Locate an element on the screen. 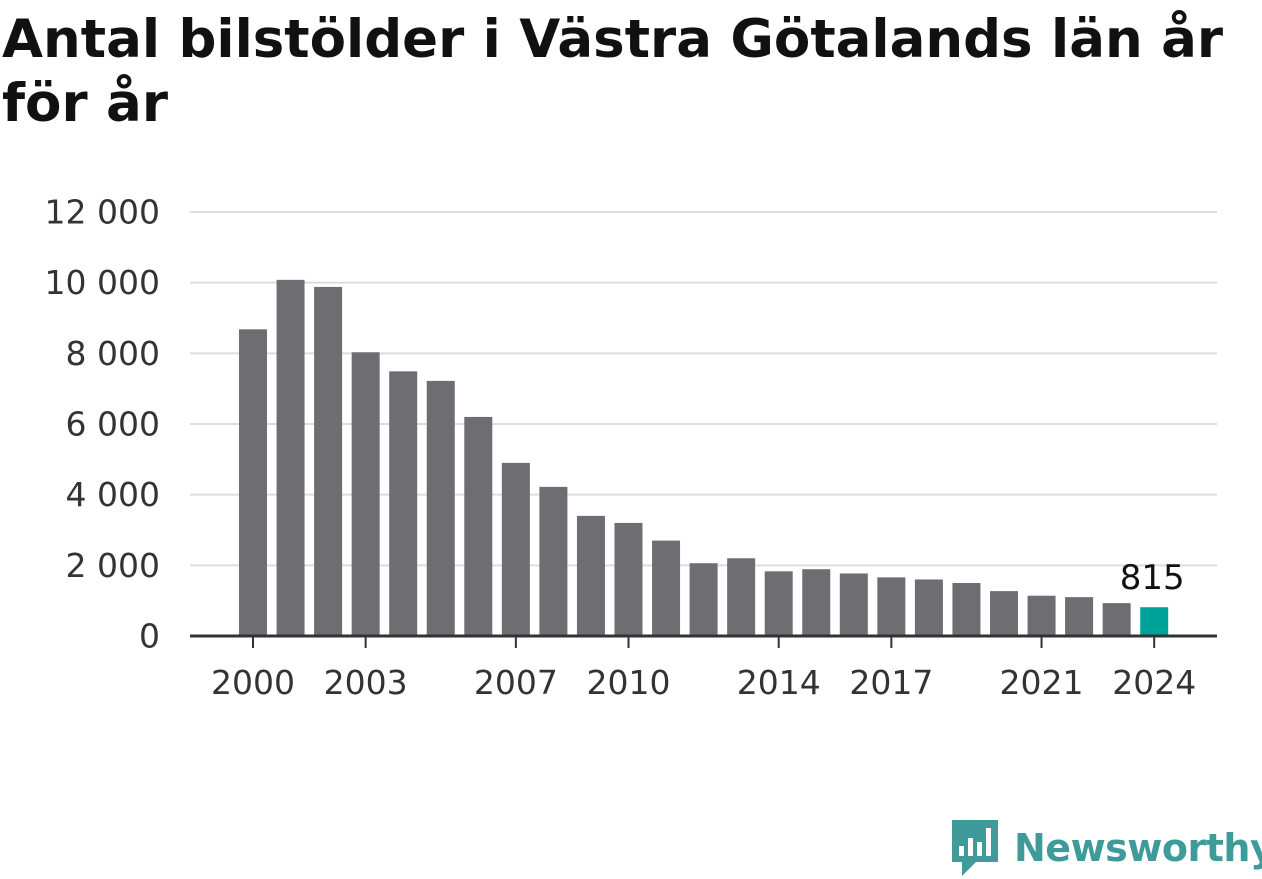 This screenshot has width=1262, height=879. bar-2002 is located at coordinates (328, 461).